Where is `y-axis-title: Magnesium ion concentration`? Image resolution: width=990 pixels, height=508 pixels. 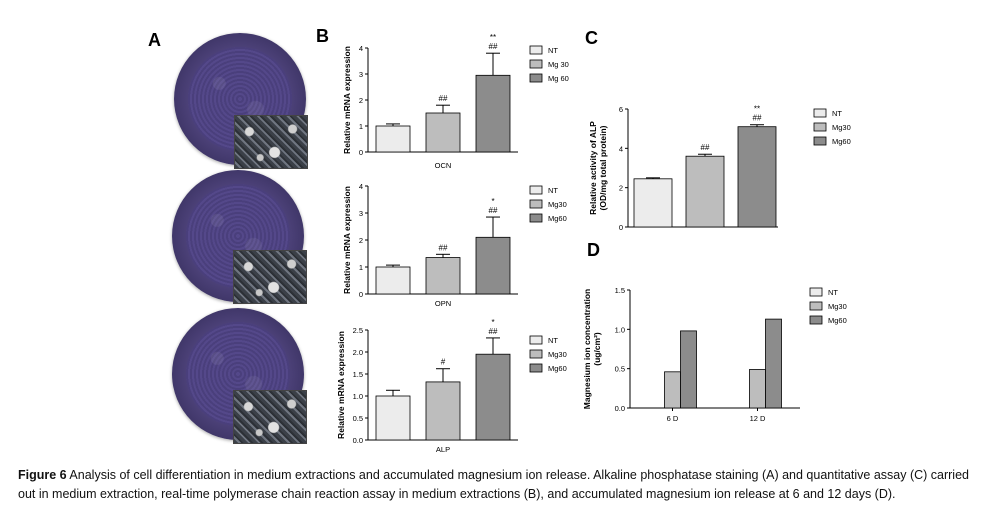 y-axis-title: Magnesium ion concentration is located at coordinates (587, 349).